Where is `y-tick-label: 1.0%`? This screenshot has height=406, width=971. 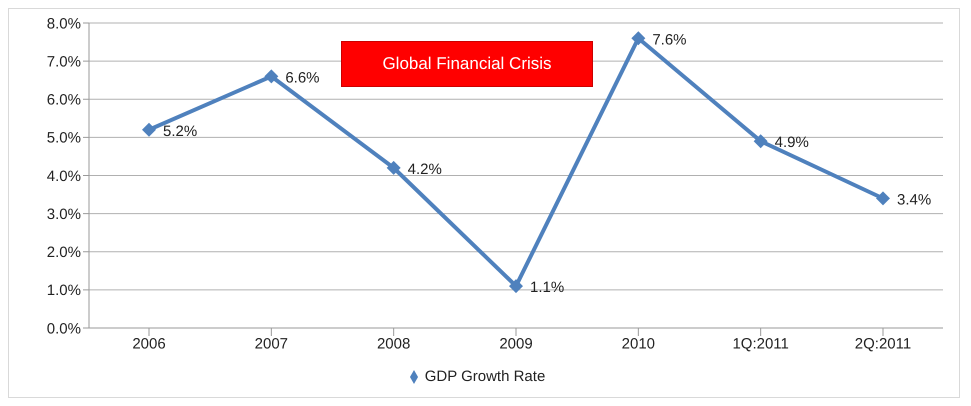
y-tick-label: 1.0% is located at coordinates (63, 291).